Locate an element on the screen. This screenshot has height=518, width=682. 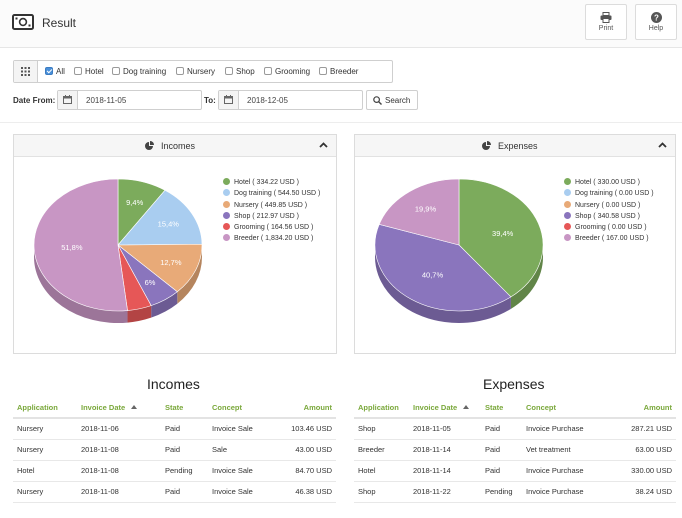
incomes-panel-title: Incomes is located at coordinates (178, 146).